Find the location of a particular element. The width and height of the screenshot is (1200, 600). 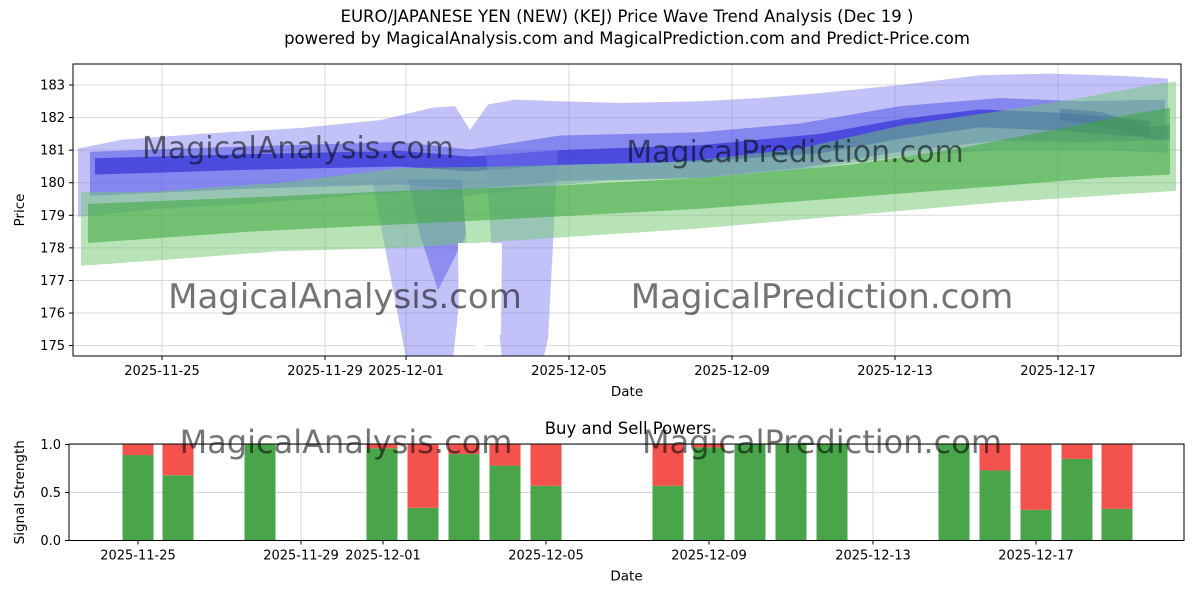

y-tick-label: 179 is located at coordinates (52, 216).